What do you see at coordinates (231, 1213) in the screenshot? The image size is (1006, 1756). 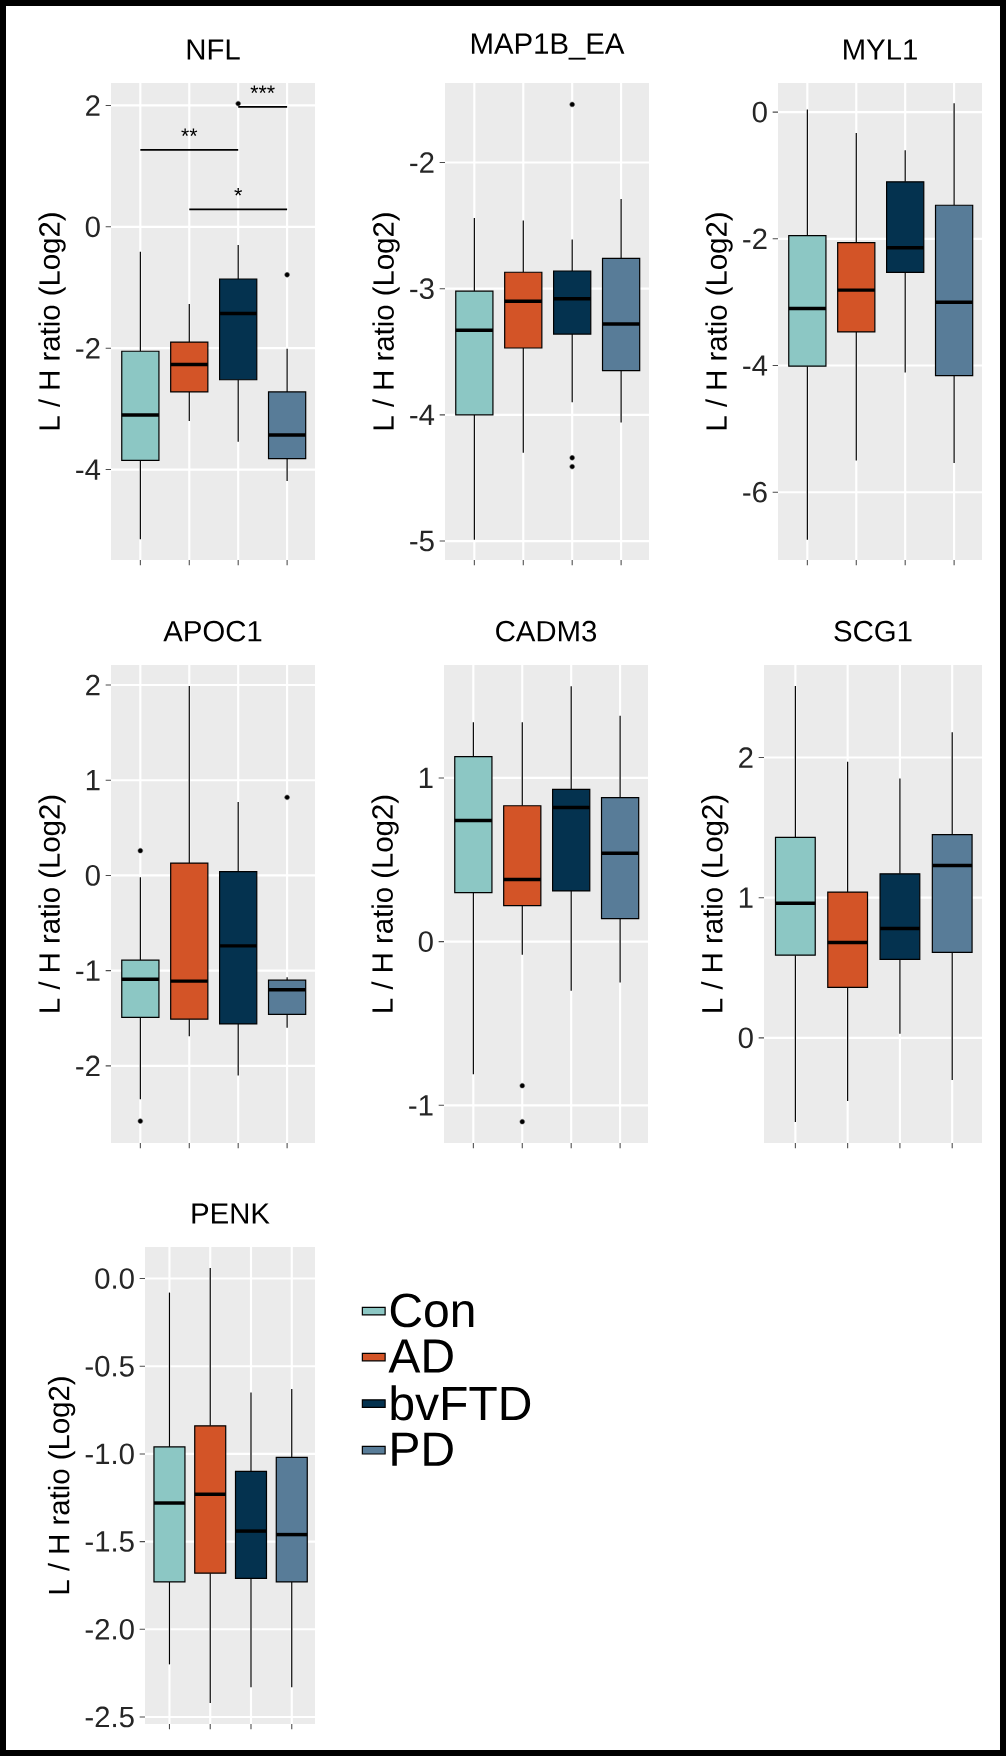 I see `chart-title: PENK` at bounding box center [231, 1213].